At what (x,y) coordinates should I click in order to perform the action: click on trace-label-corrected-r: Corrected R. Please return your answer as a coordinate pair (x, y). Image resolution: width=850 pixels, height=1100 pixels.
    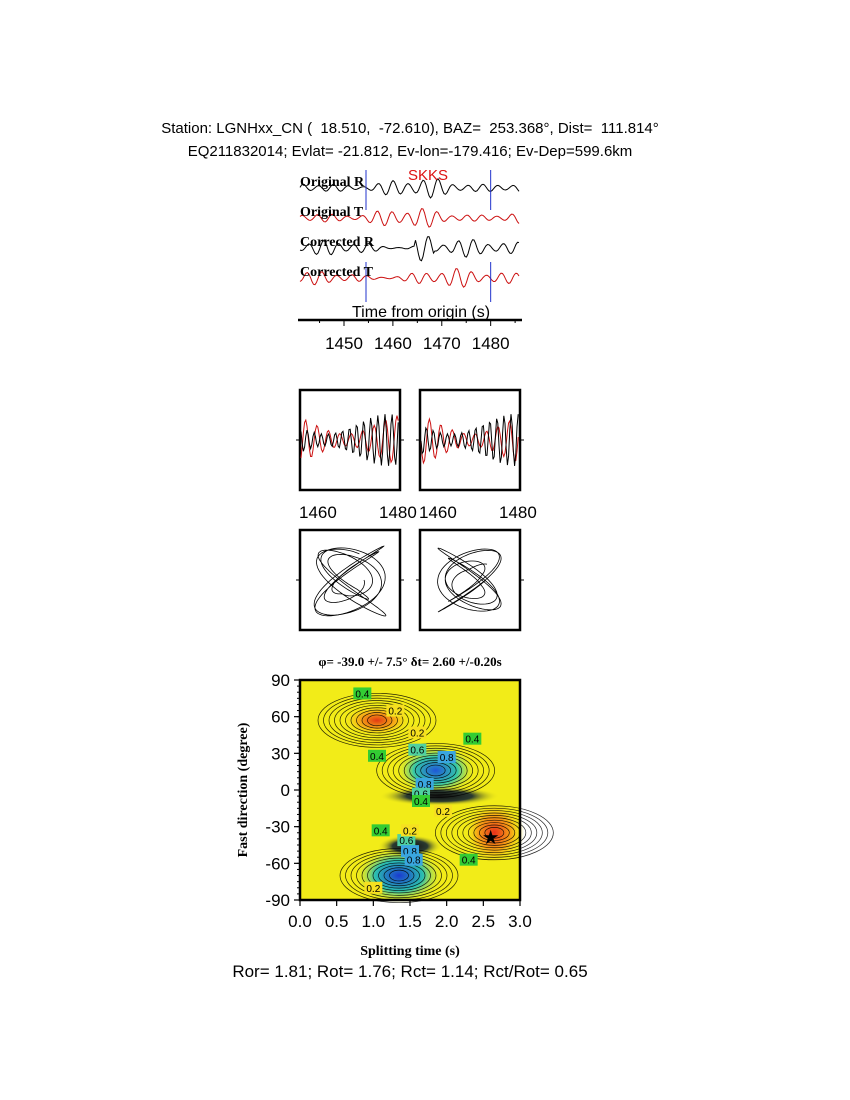
    Looking at the image, I should click on (337, 242).